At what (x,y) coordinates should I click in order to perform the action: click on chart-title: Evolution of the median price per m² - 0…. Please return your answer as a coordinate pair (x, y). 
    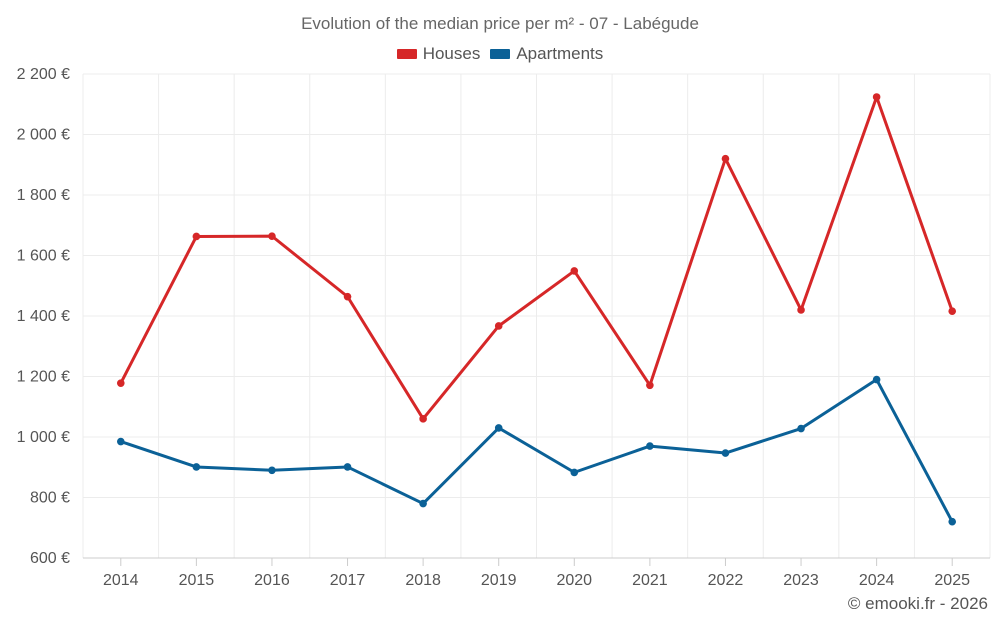
    Looking at the image, I should click on (500, 23).